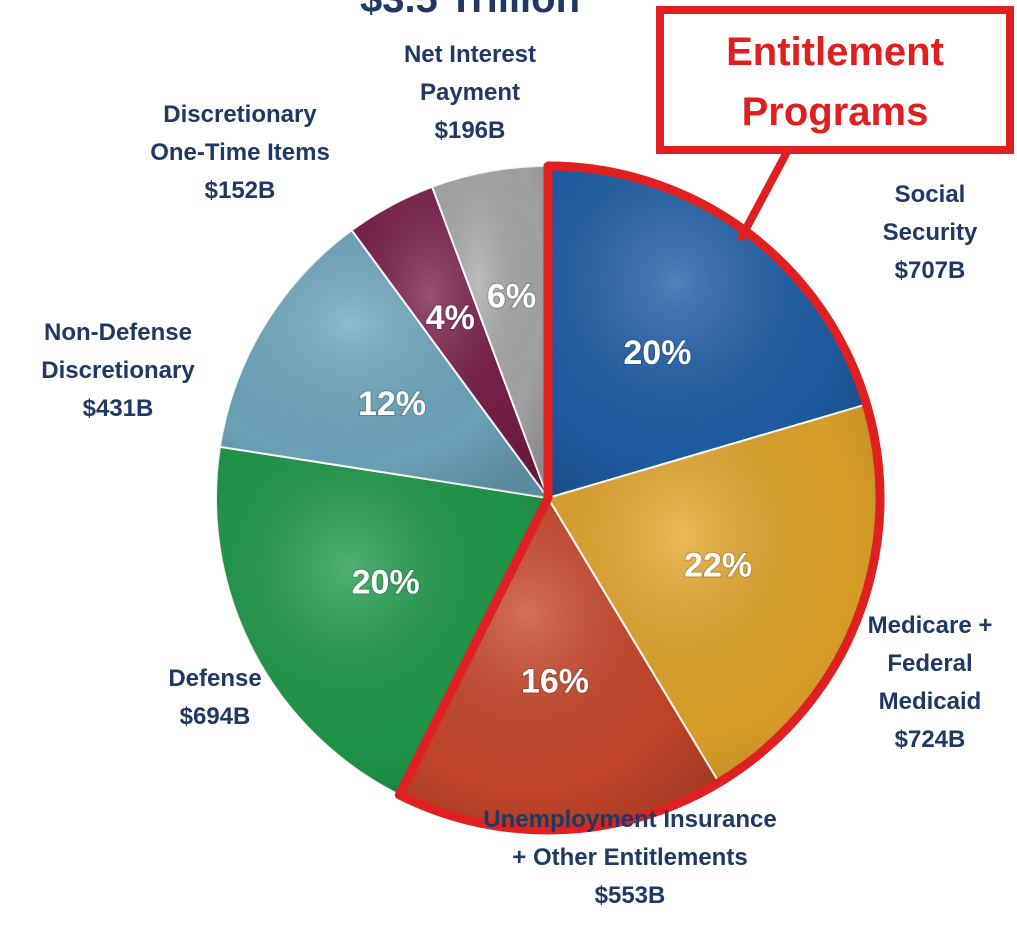  Describe the element at coordinates (764, 195) in the screenshot. I see `entitlement-callout-connector` at that location.